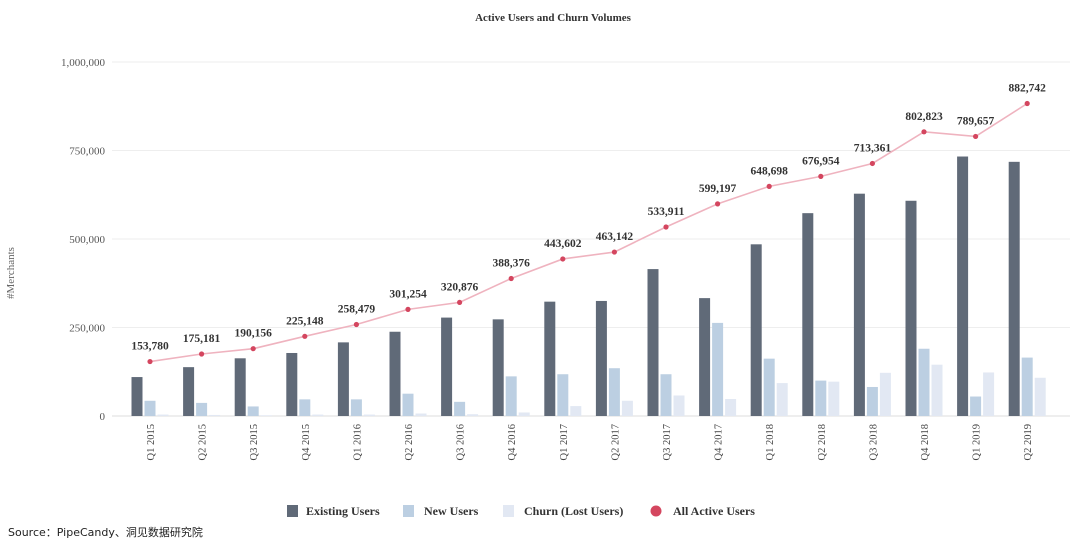 Image resolution: width=1080 pixels, height=545 pixels. I want to click on legend-swatch-all-active-users, so click(656, 511).